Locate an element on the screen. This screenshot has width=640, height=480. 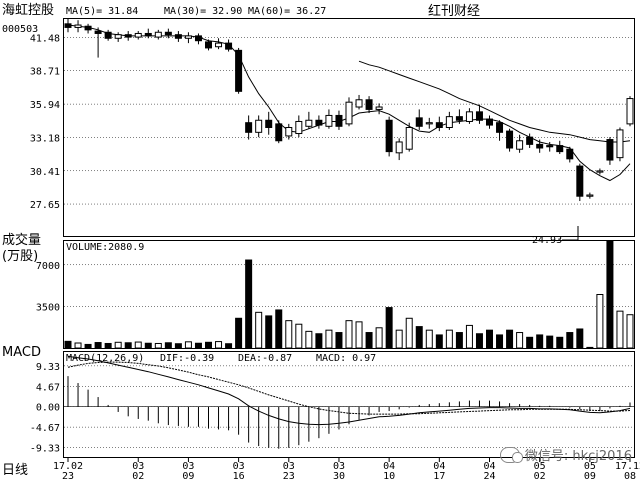
y-tick-label: 35.94 is located at coordinates (45, 105).